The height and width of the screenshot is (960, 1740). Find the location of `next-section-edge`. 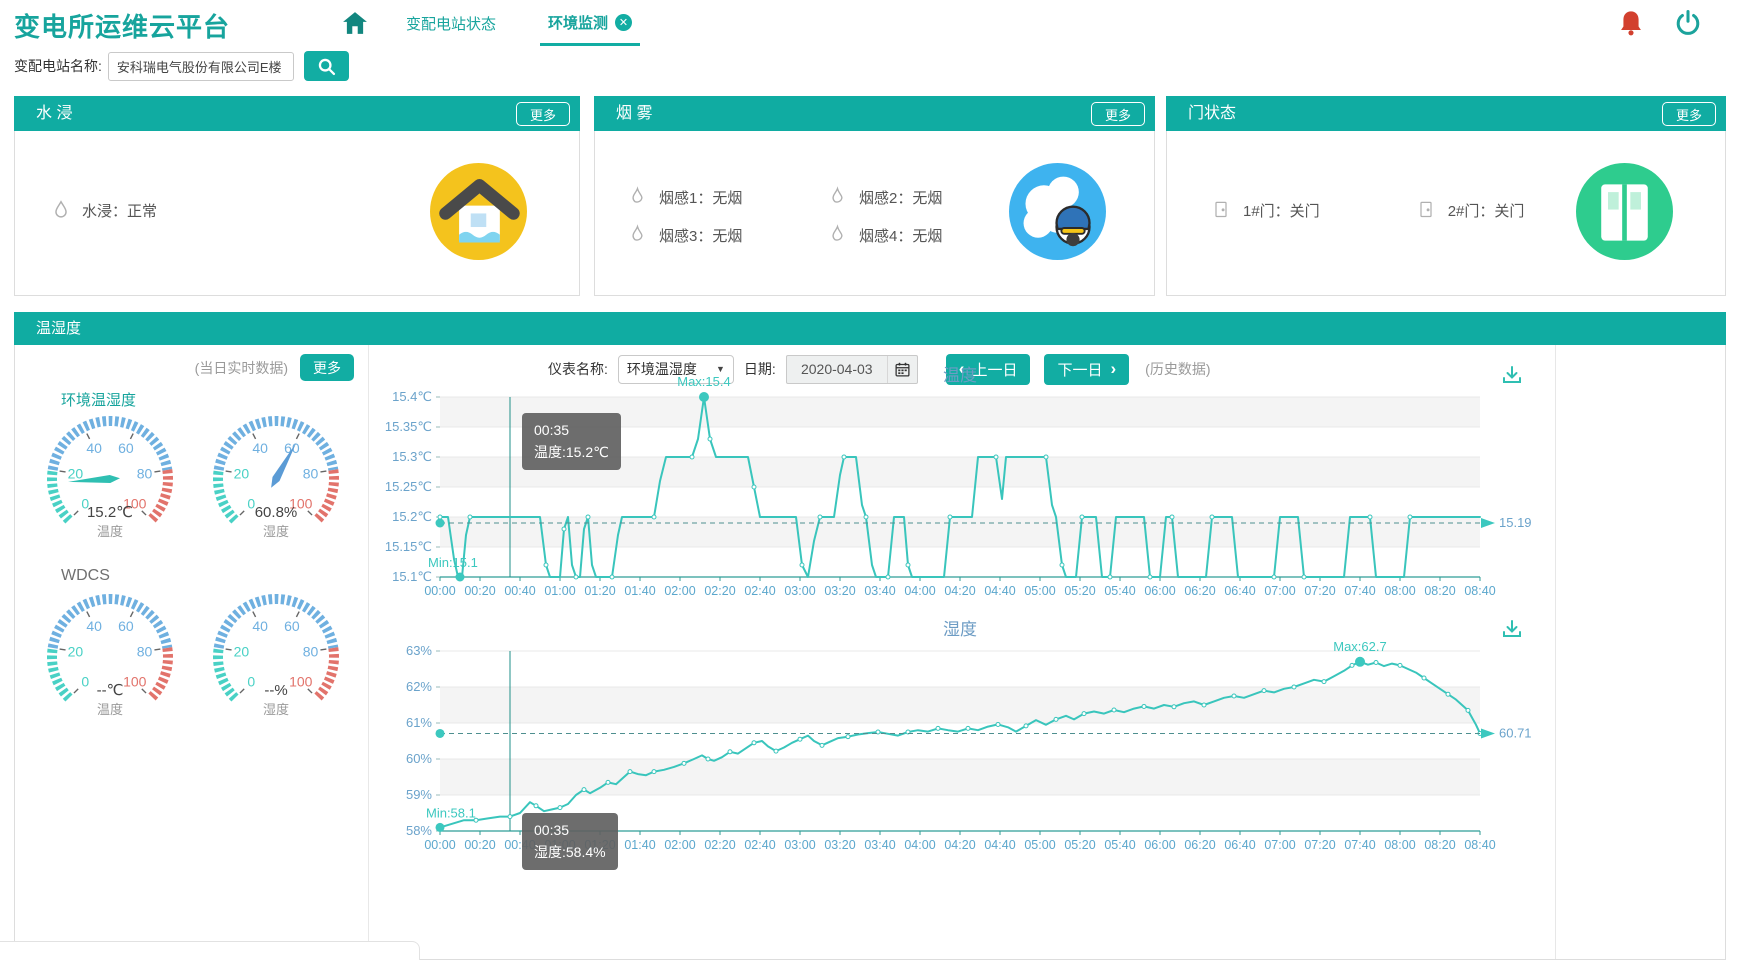

next-section-edge is located at coordinates (210, 950).